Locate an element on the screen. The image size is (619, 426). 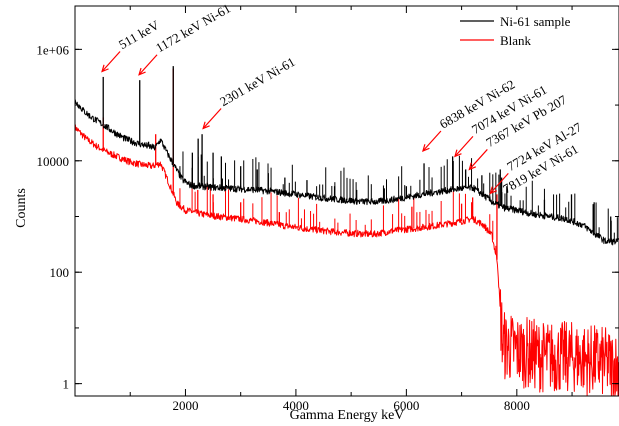
y-axis-label: Counts is located at coordinates (21, 208).